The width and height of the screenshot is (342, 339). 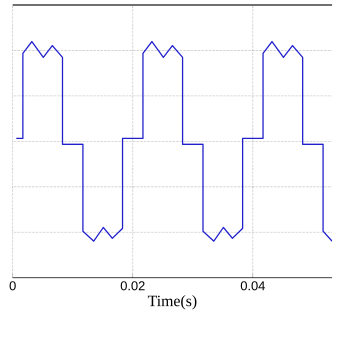 I want to click on x-tick-label: 0.02, so click(x=132, y=285).